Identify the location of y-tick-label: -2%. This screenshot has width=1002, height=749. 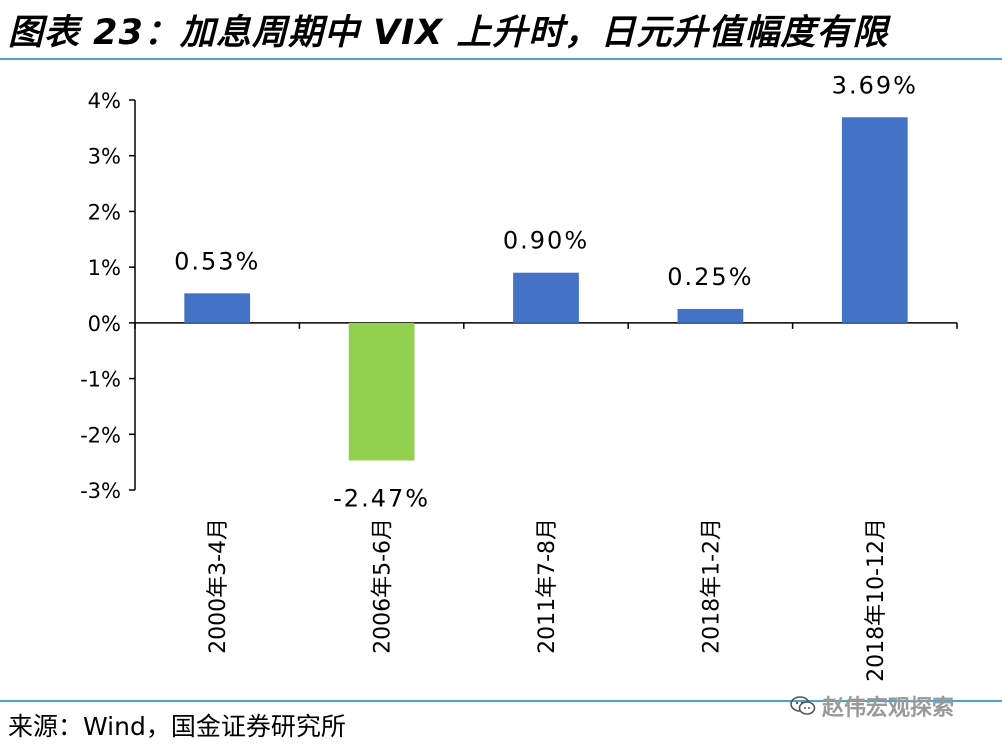
(100, 435).